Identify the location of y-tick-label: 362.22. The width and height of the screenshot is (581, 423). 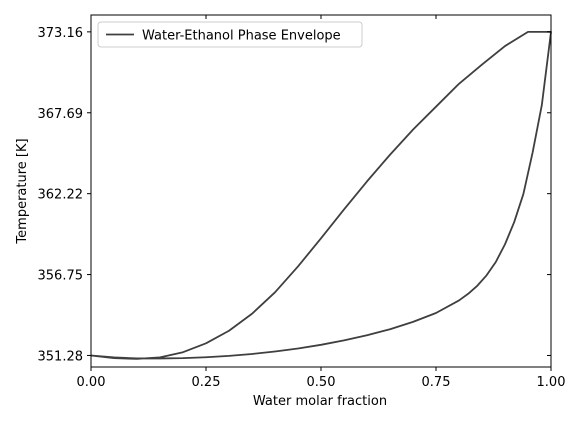
(61, 195).